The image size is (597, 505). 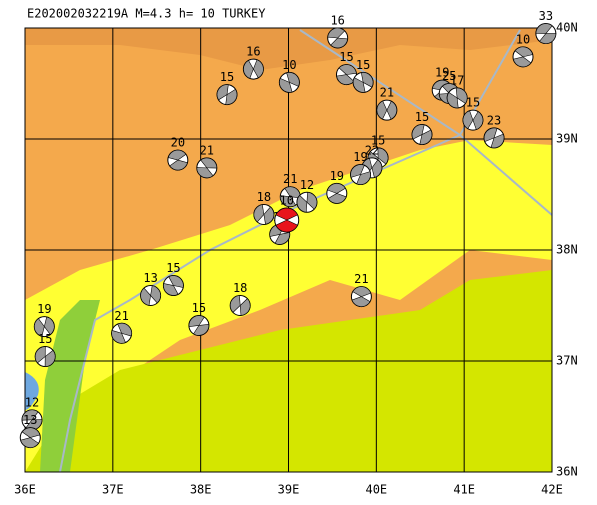 I want to click on depth-label: 22, so click(x=372, y=150).